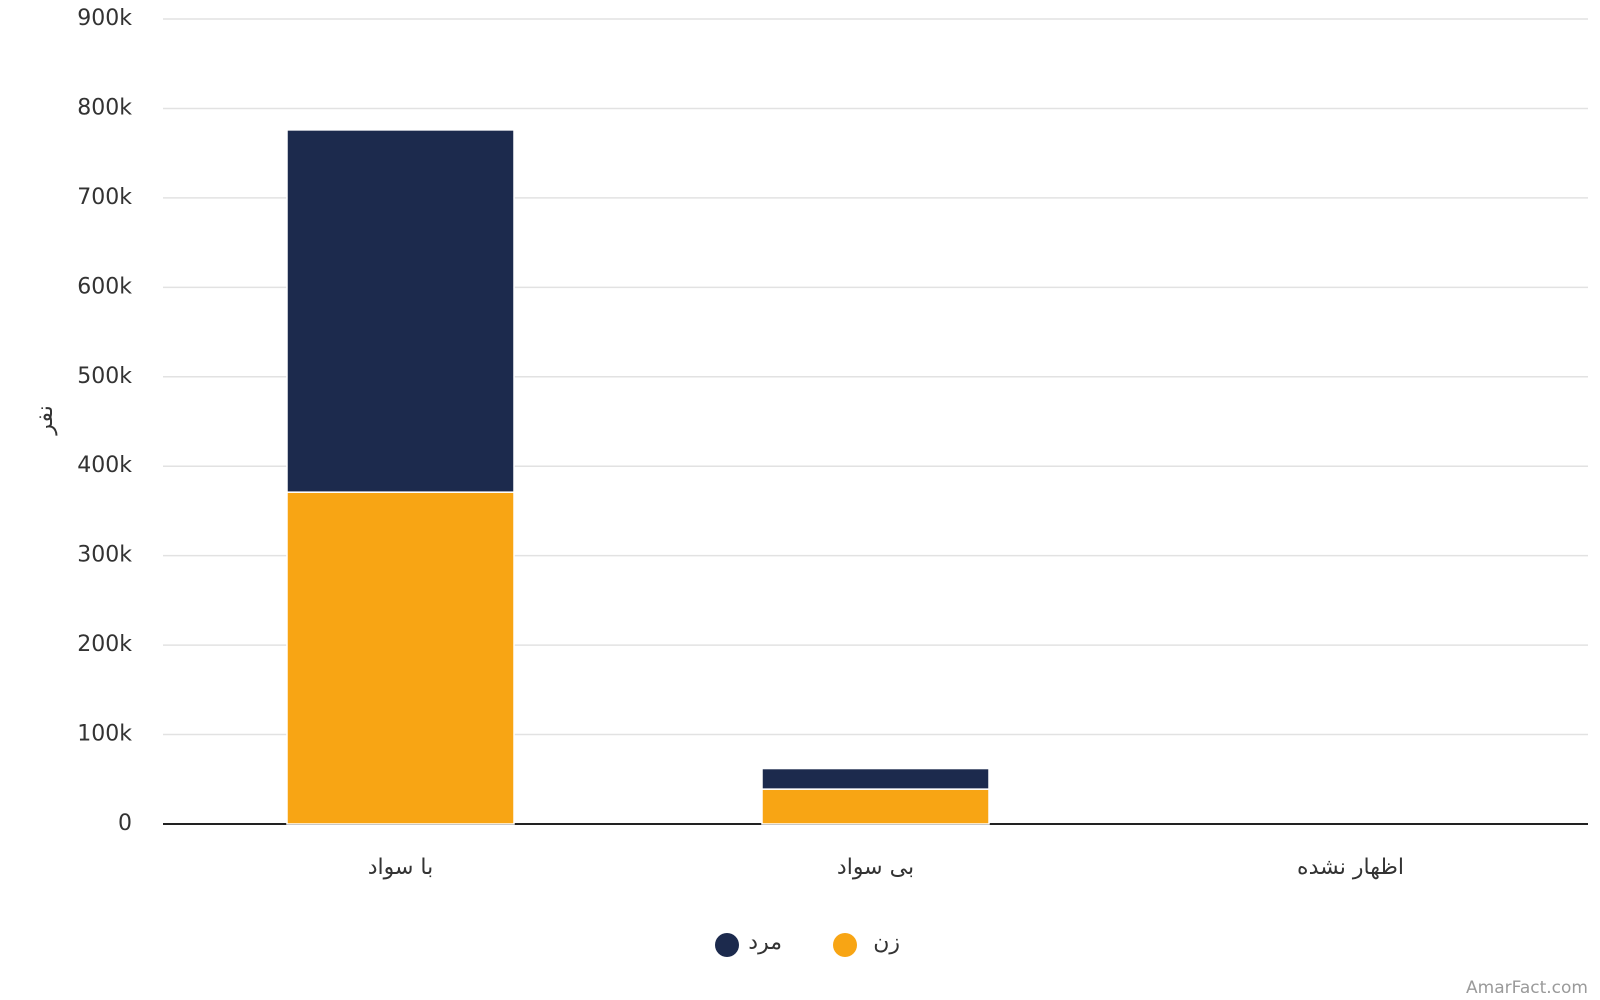 This screenshot has height=1000, width=1600. I want to click on y-axis-title: نفر, so click(45, 420).